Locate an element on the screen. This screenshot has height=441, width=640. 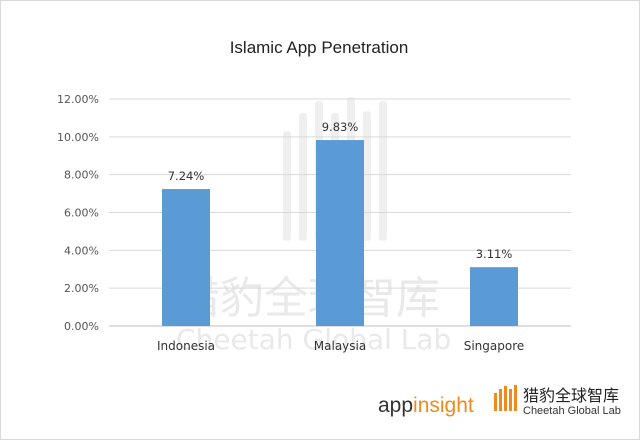
appinsight-logo: appinsight is located at coordinates (426, 405).